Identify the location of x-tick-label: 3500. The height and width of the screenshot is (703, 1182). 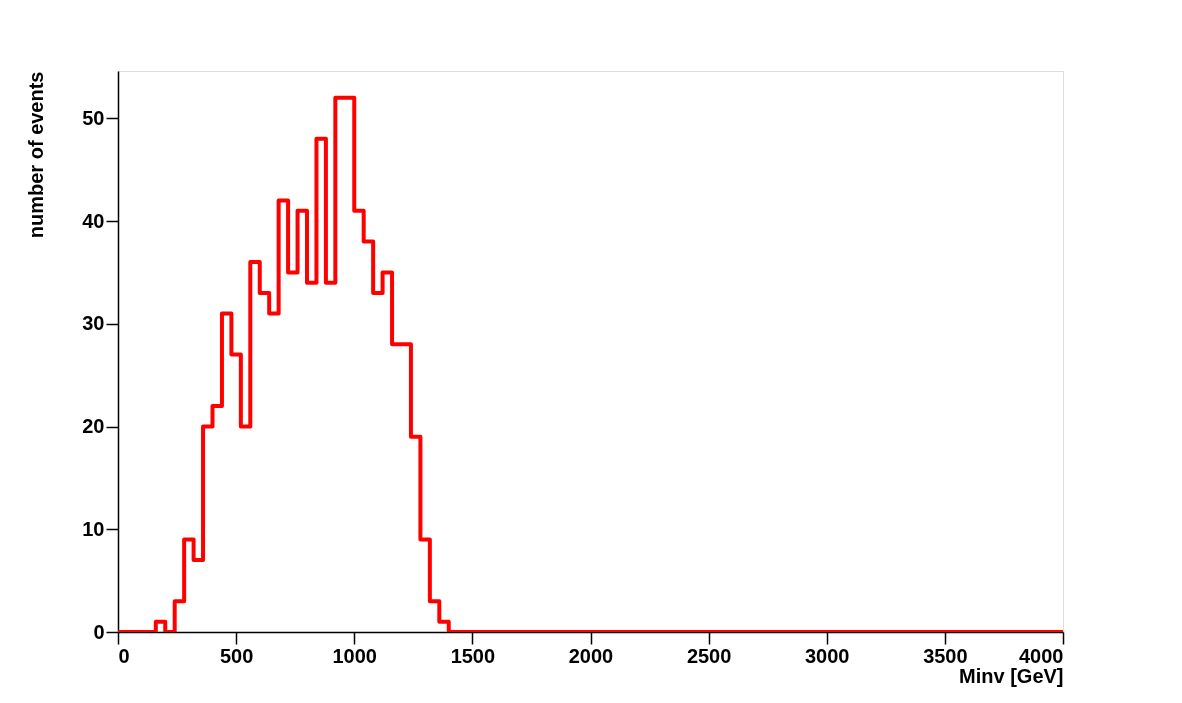
(945, 655).